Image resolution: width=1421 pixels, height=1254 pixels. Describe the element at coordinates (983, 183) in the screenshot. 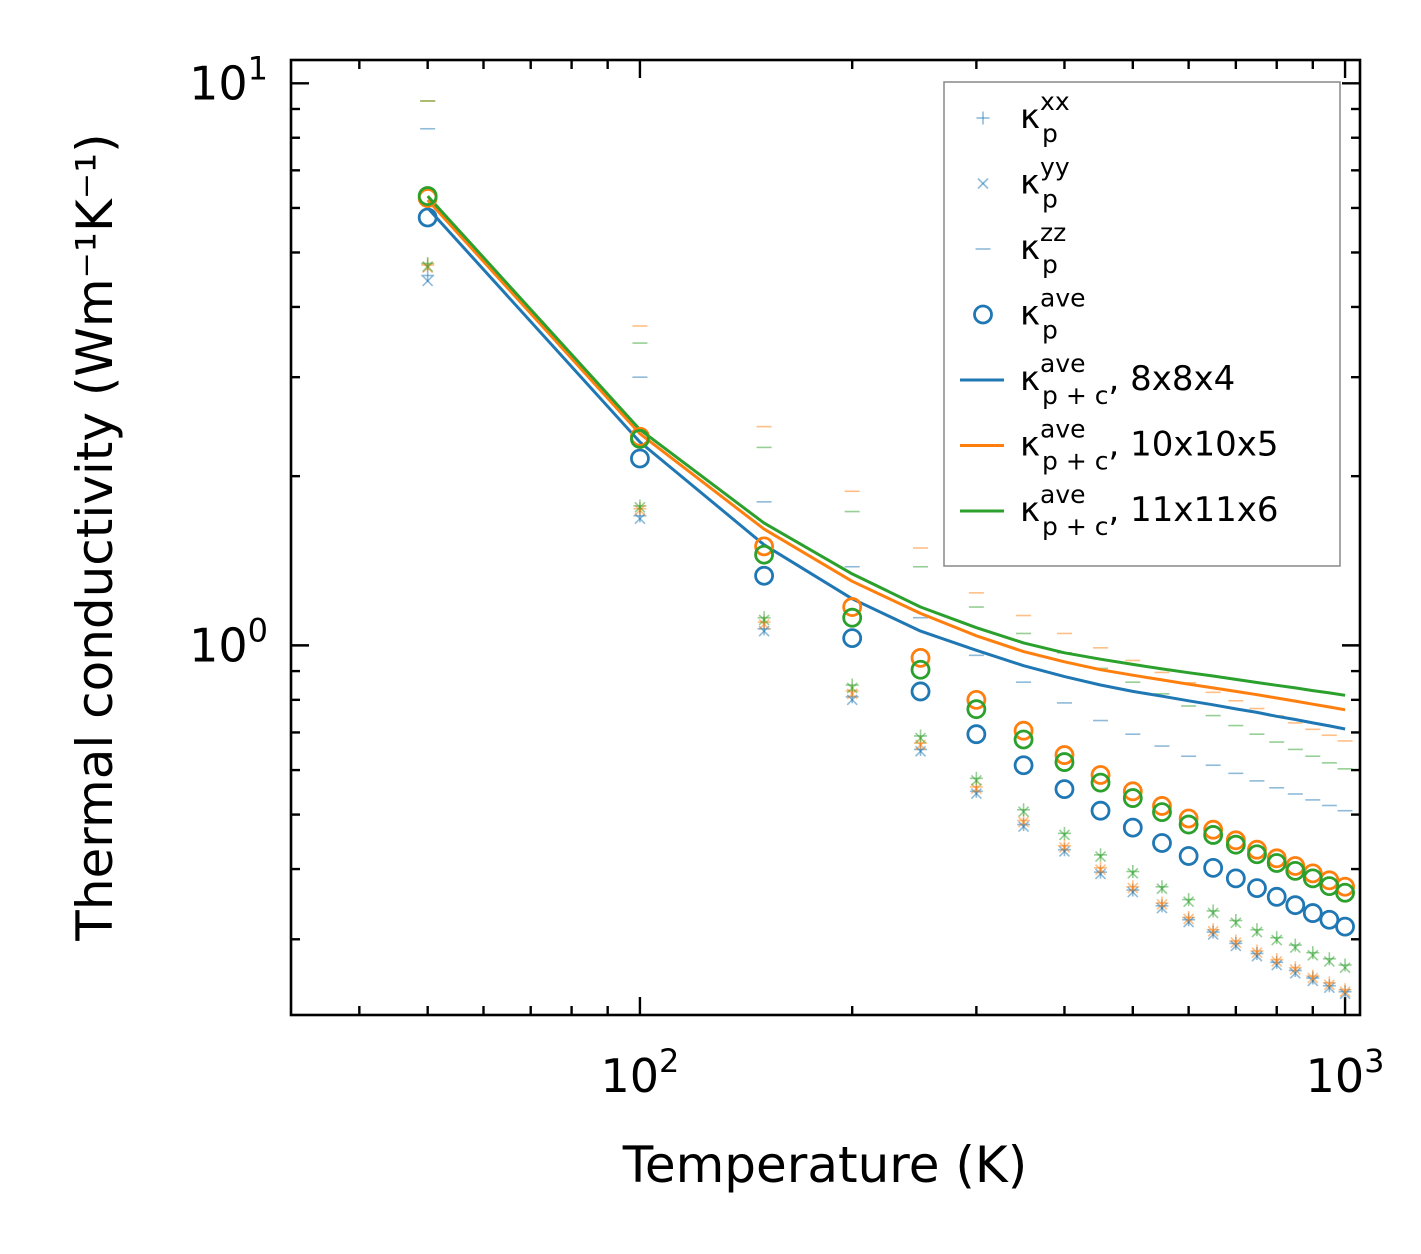

I see `legend-x-marker` at that location.